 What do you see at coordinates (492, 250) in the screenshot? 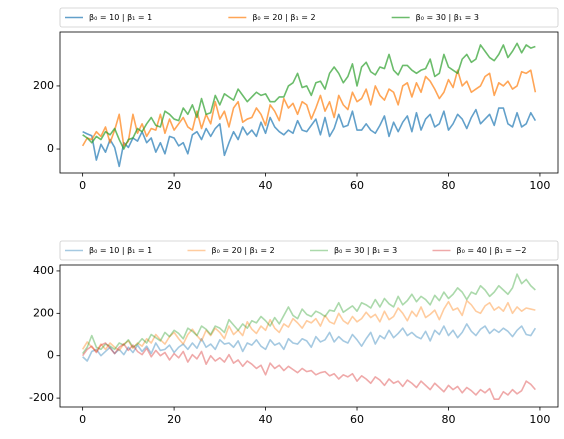
I see `legend-label: β₀ = 40 | β₁ = −2` at bounding box center [492, 250].